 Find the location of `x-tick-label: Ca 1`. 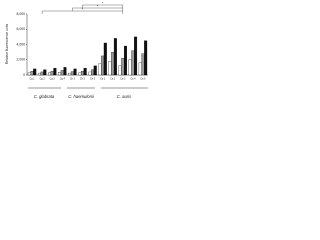

x-tick-label: Ca 1 is located at coordinates (103, 79).